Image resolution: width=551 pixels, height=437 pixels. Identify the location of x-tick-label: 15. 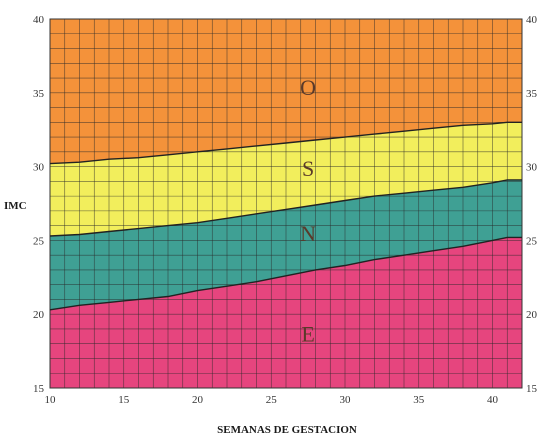
(124, 400).